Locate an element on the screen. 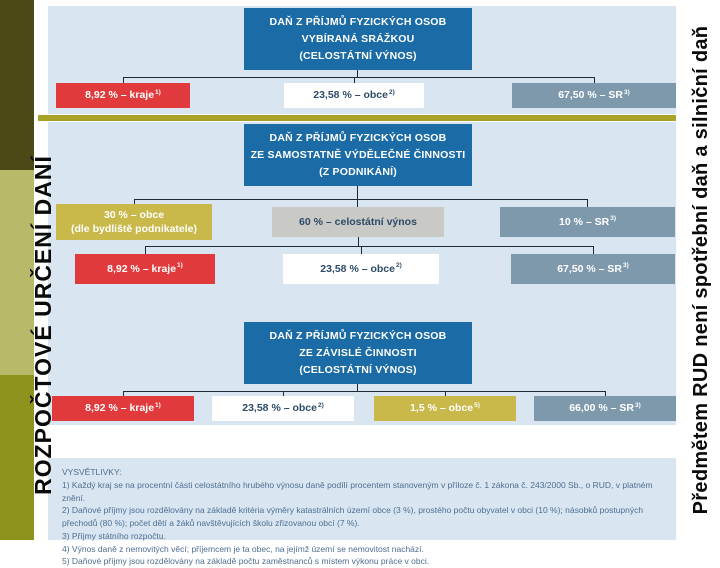 The height and width of the screenshot is (568, 720). flow-box-obce-motivacni: 1,5 % – obce5) is located at coordinates (445, 408).